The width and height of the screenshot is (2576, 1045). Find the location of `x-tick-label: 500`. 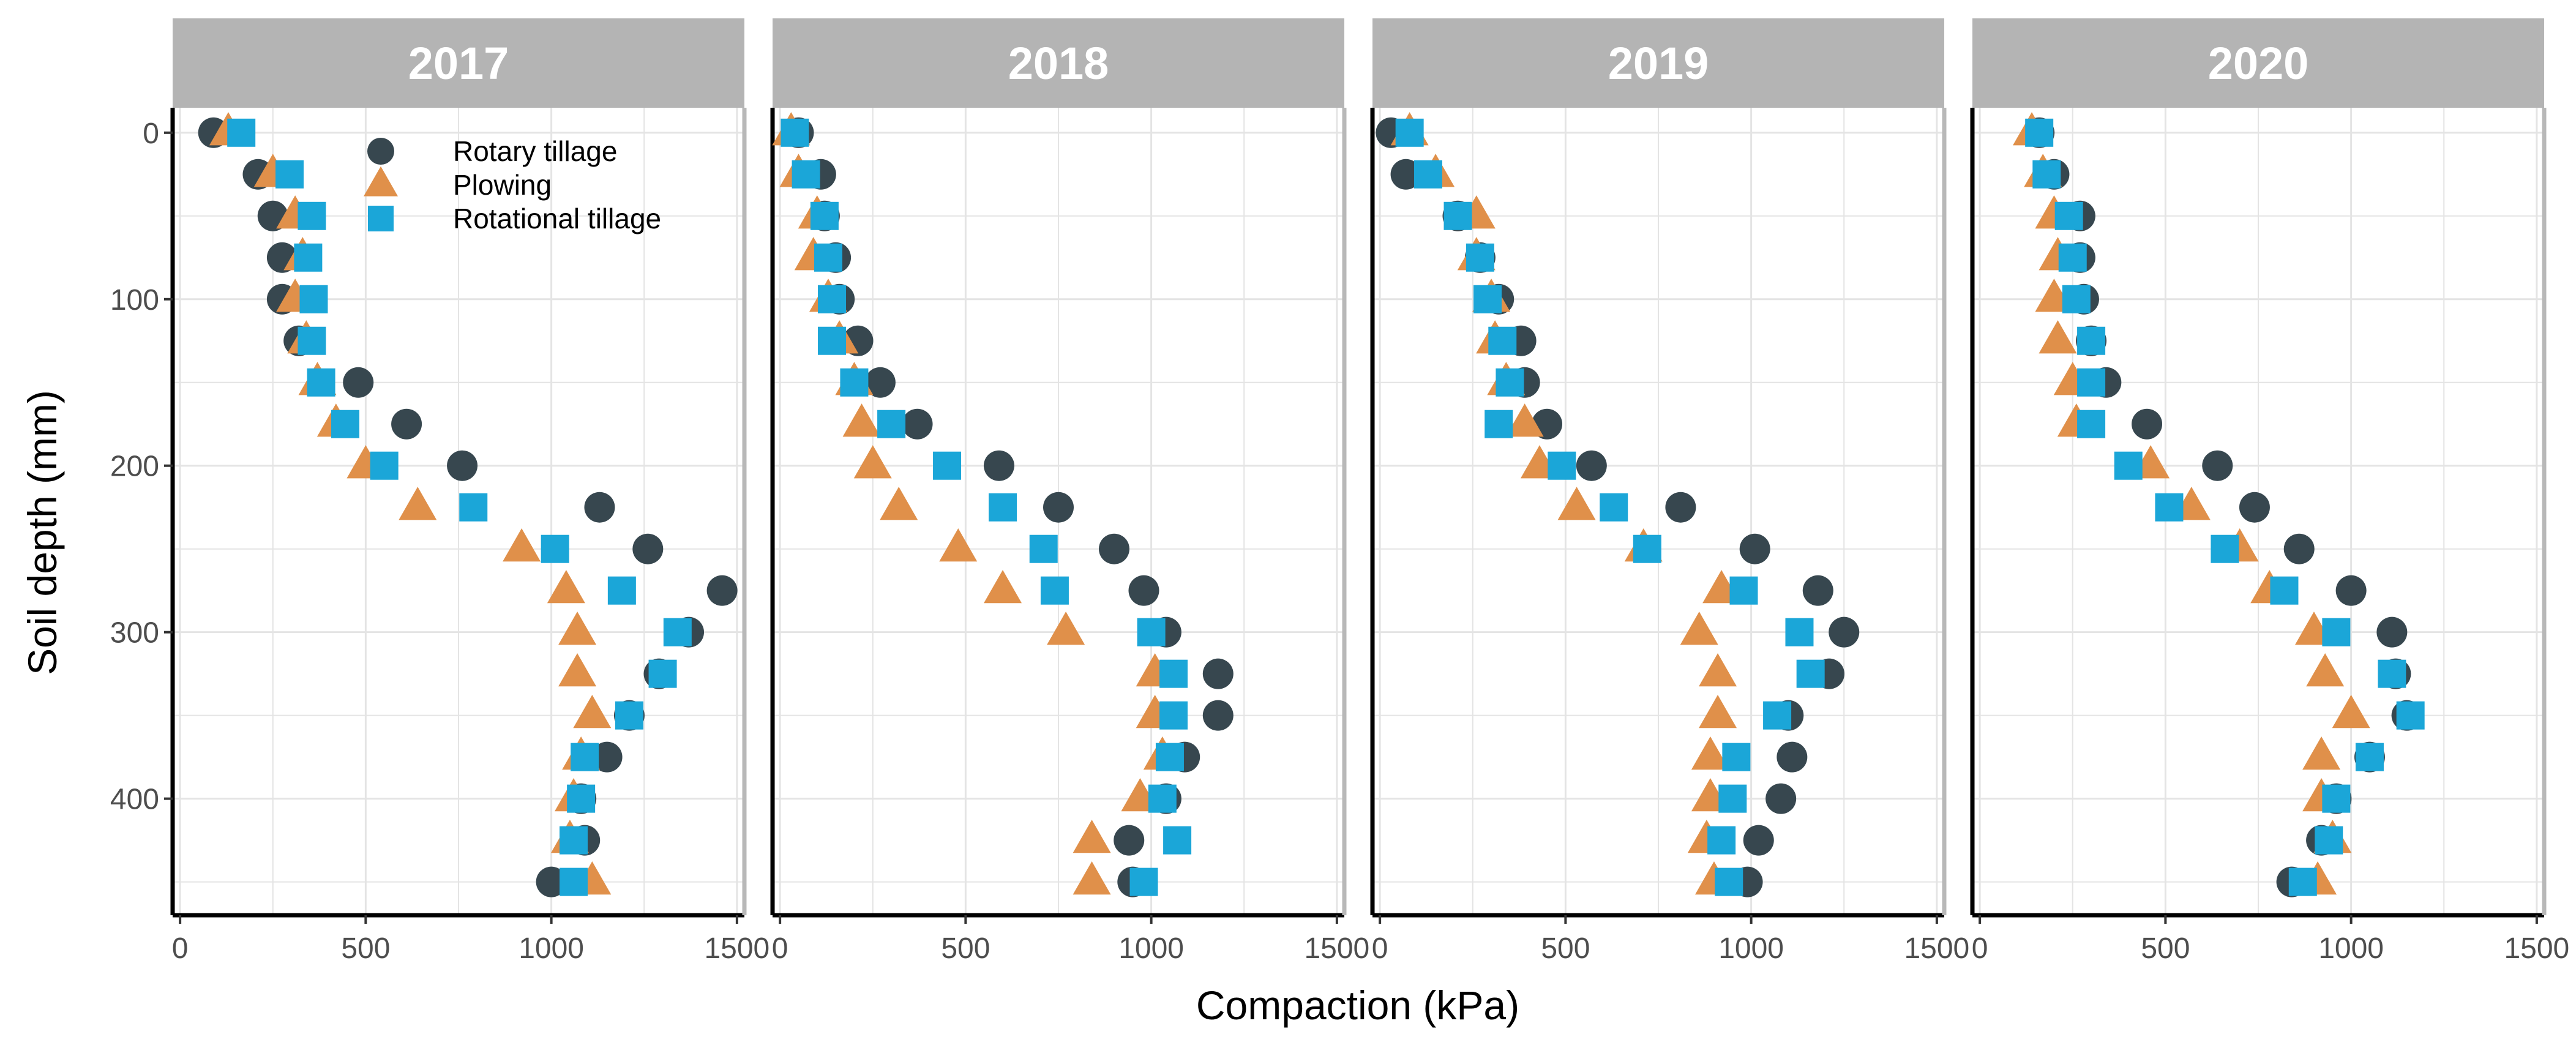

x-tick-label: 500 is located at coordinates (965, 948).